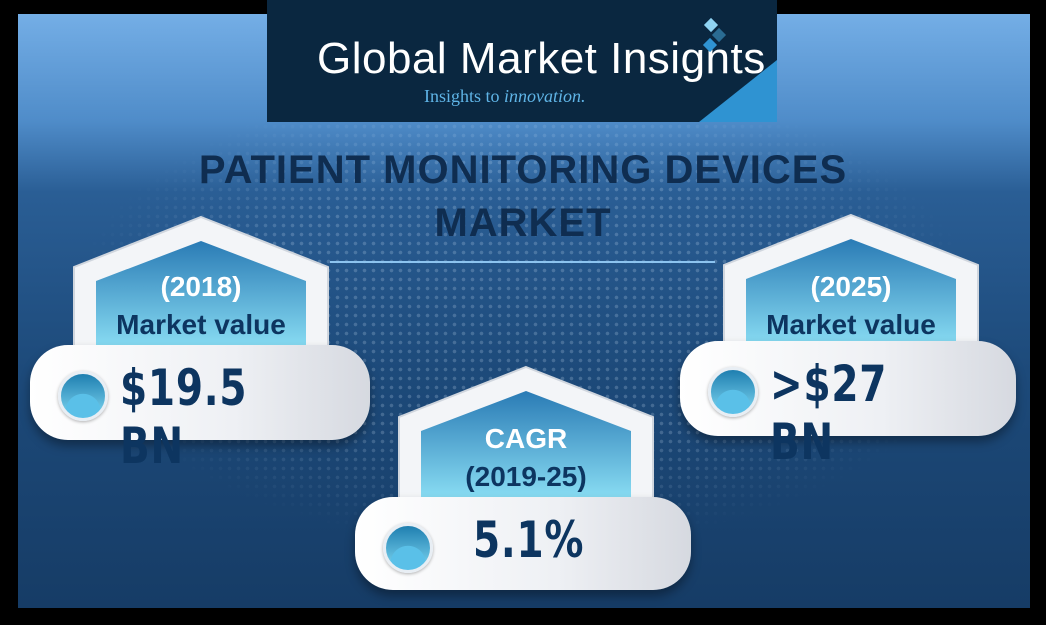  I want to click on page-title-line1: PATIENT MONITORING DEVICES, so click(523, 170).